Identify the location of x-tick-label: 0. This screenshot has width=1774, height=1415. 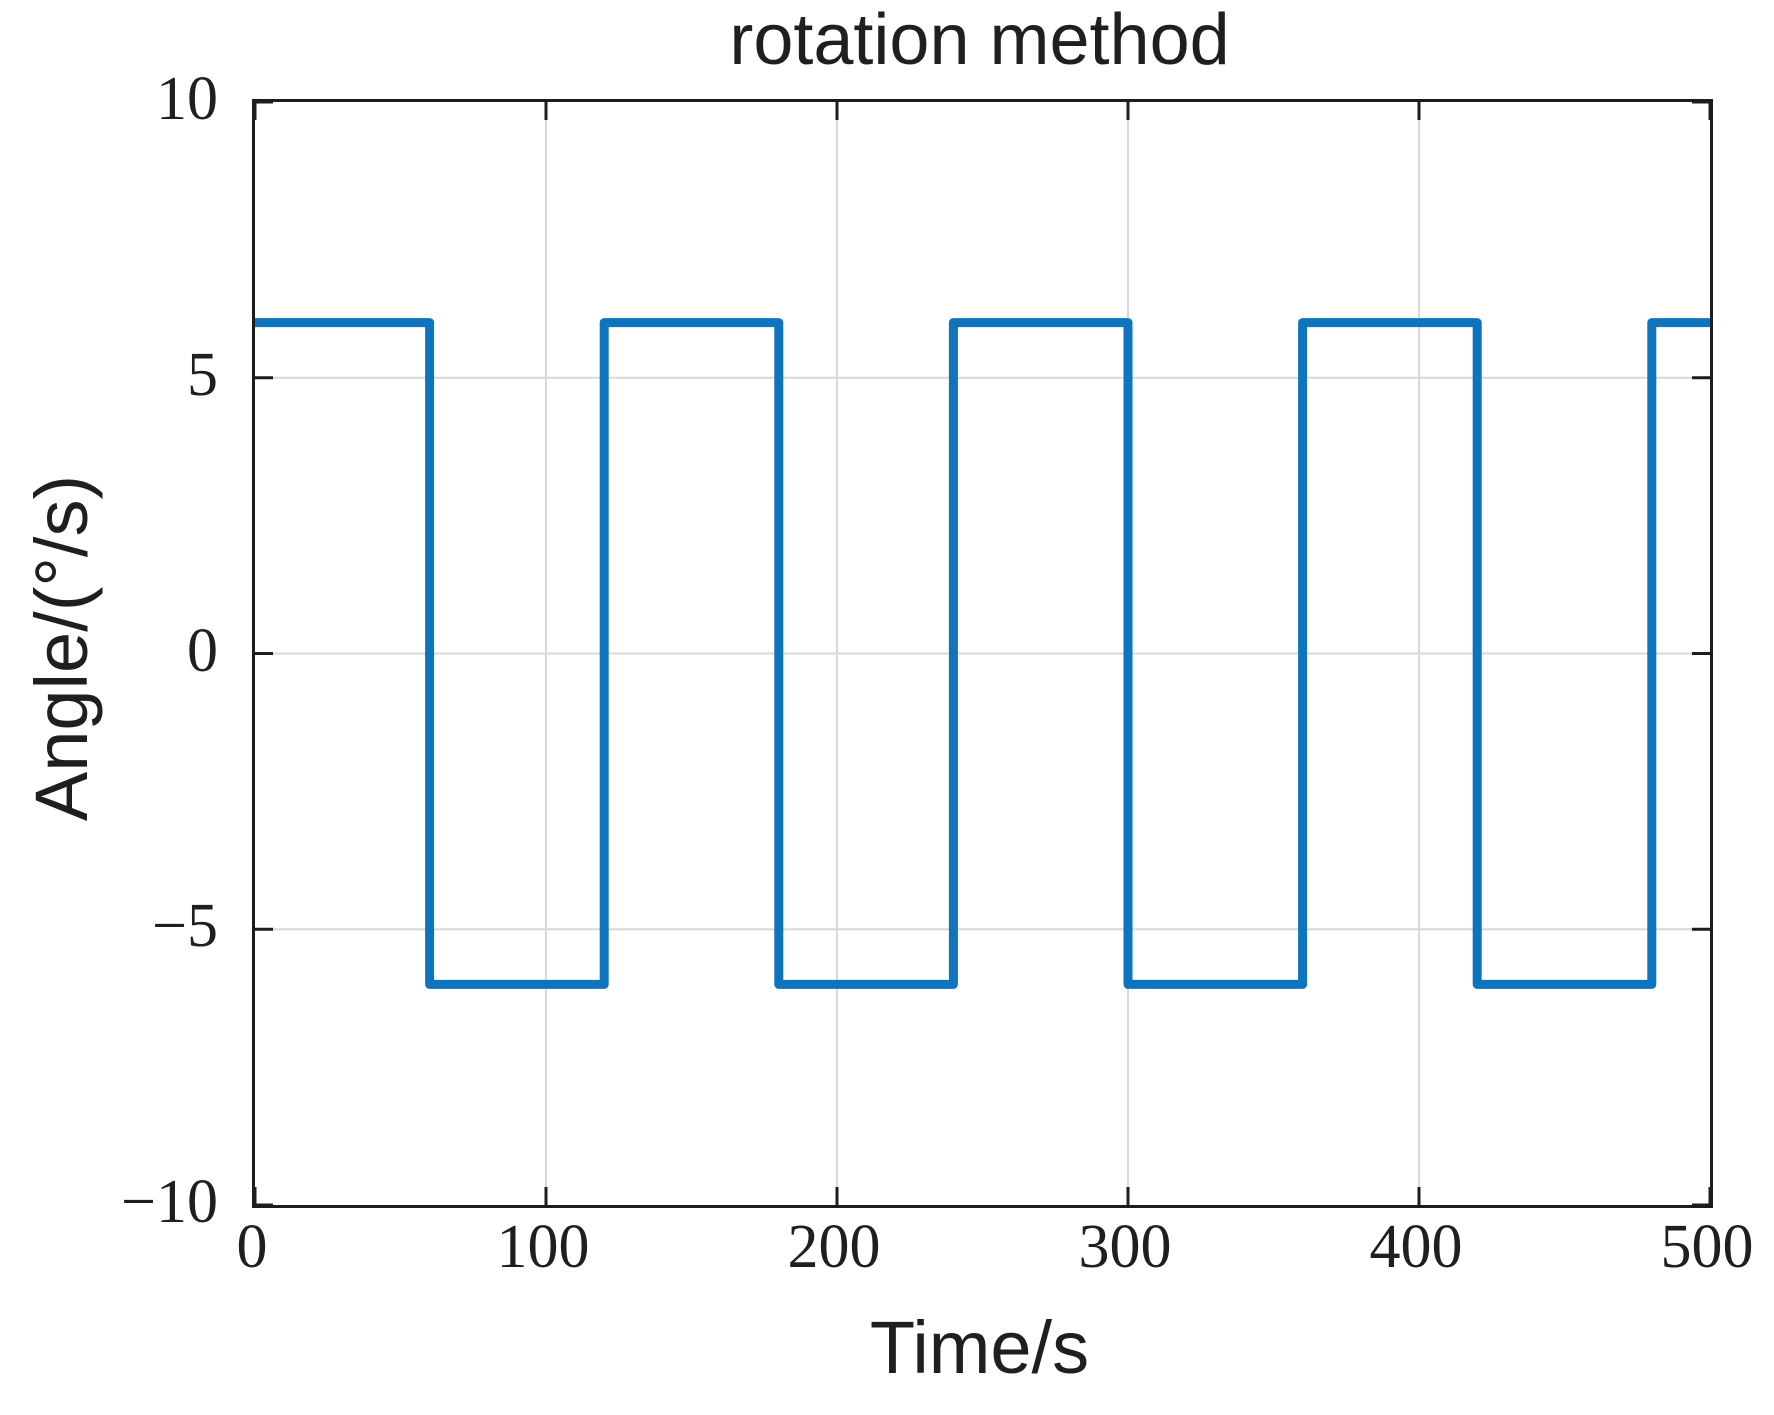
(252, 1247).